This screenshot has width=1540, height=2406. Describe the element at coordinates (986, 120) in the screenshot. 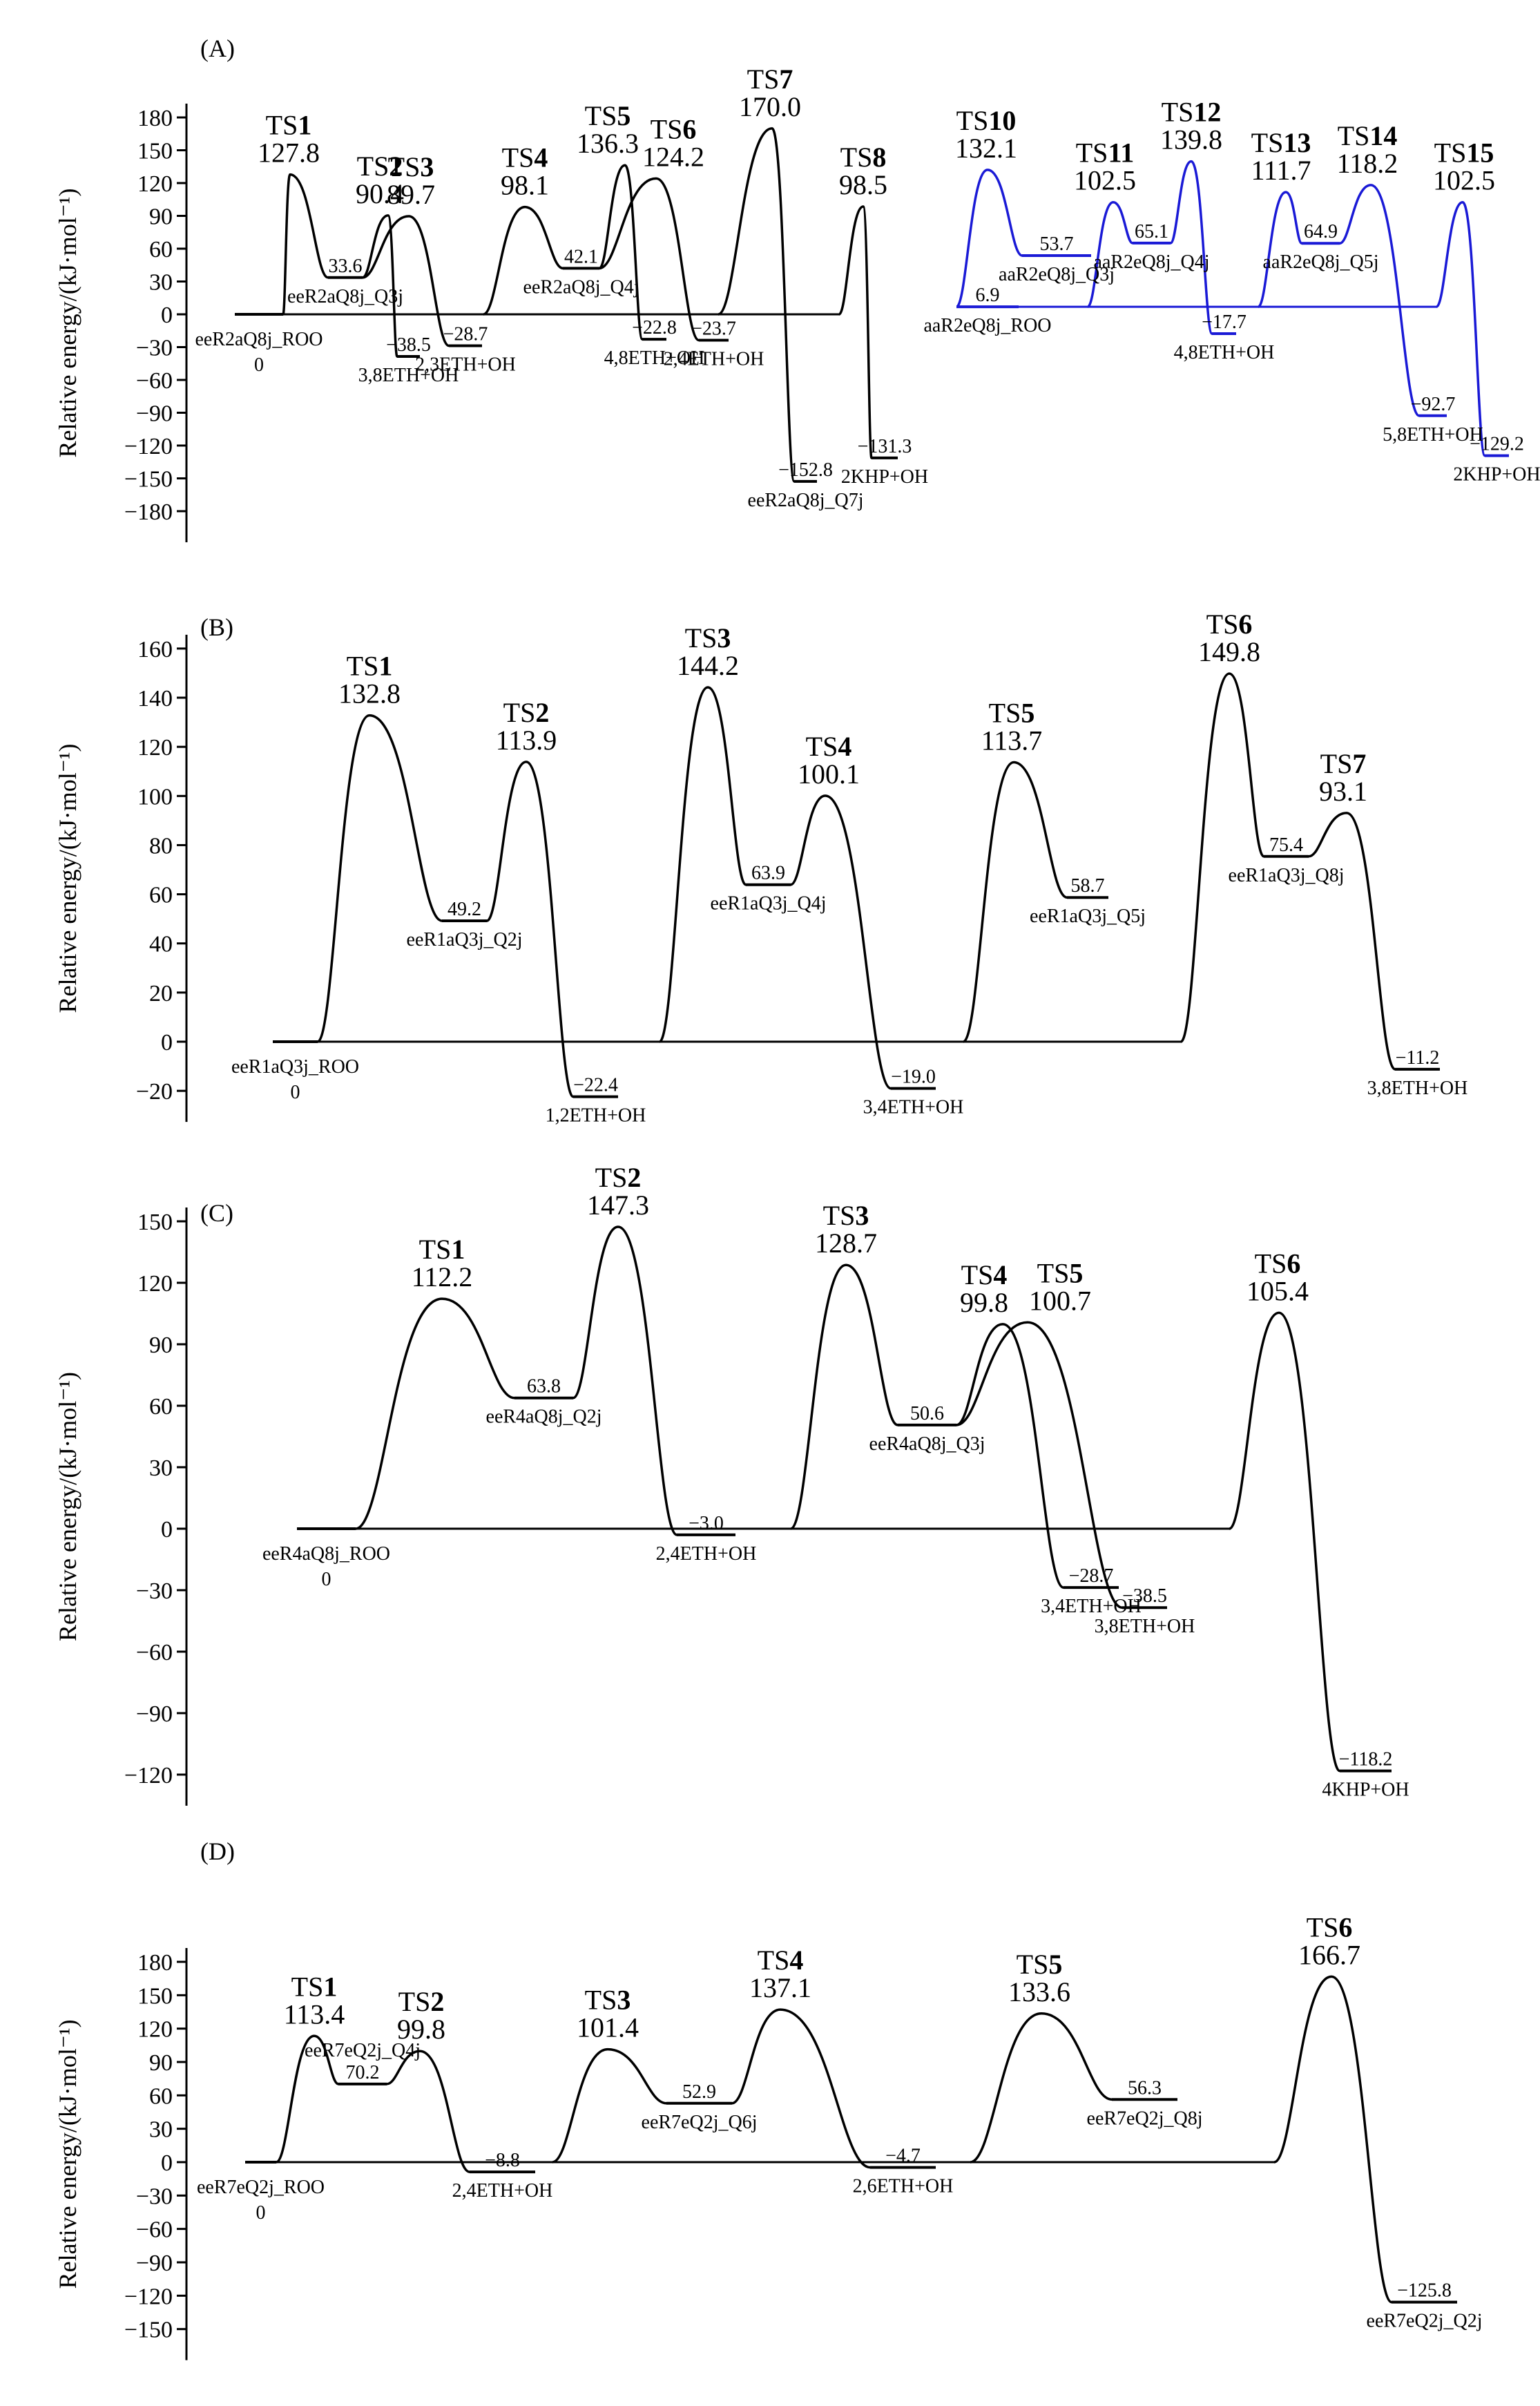

I see `ts-label: TS10` at that location.